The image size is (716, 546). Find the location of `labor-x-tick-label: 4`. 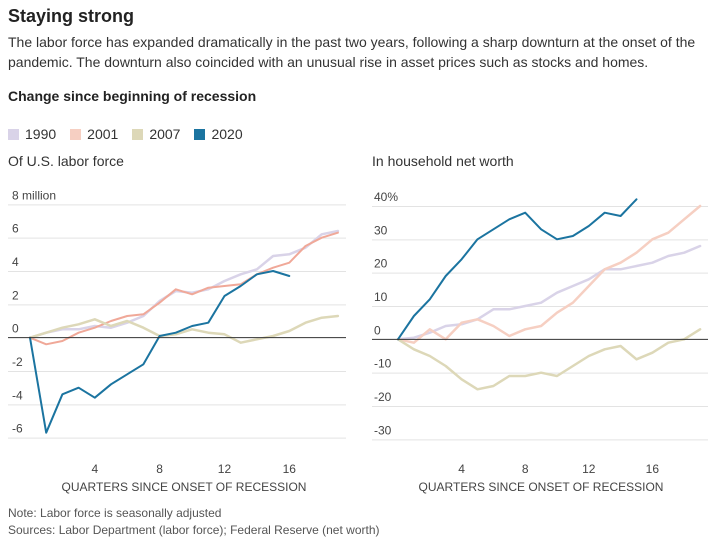

labor-x-tick-label: 4 is located at coordinates (94, 469).